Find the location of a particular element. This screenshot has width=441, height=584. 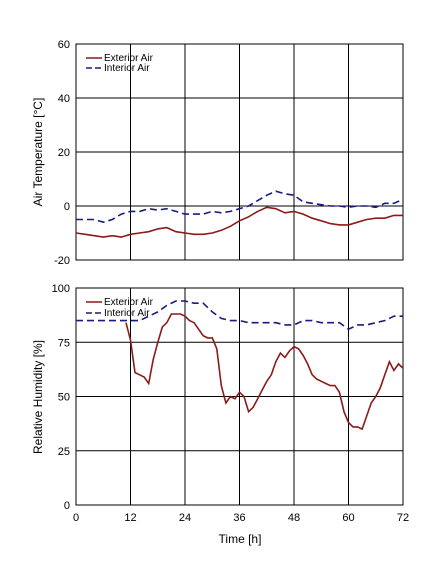

humidity-series-interior-air is located at coordinates (239, 315).